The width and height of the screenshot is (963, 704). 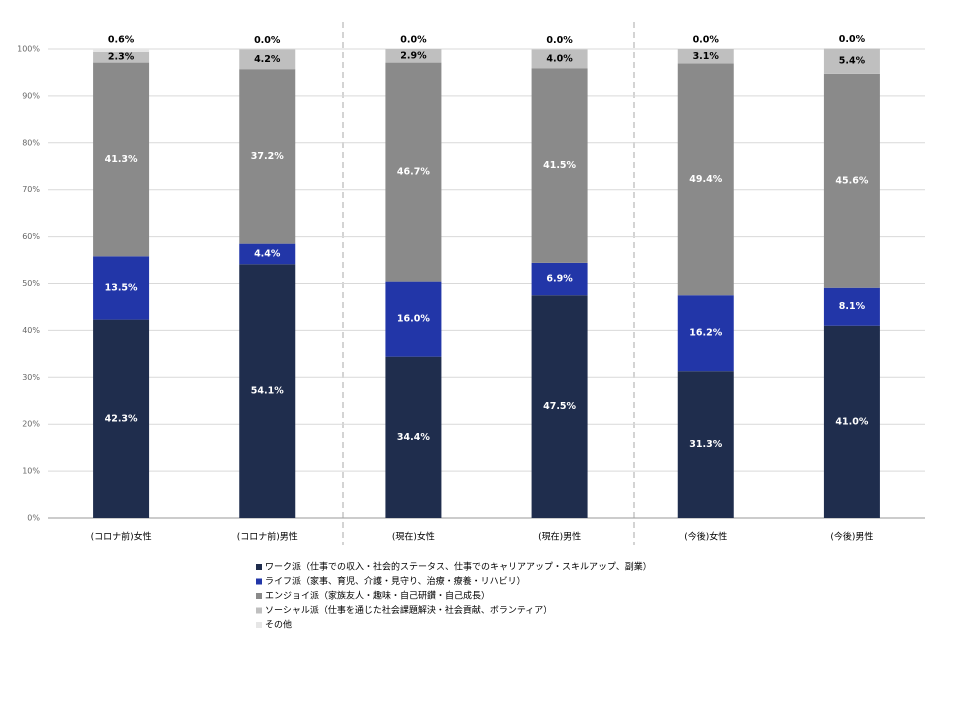 I want to click on x-tick-label: (現在)女性, so click(x=413, y=537).